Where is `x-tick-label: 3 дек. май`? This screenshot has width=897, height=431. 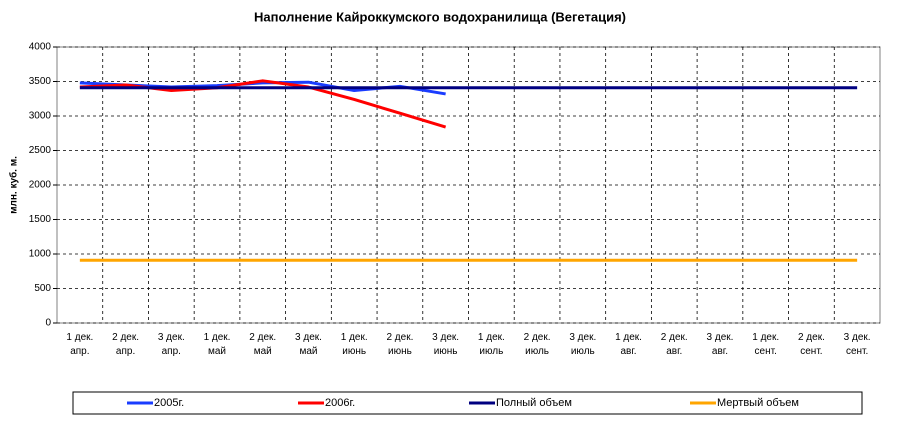
x-tick-label: 3 дек. май is located at coordinates (308, 344).